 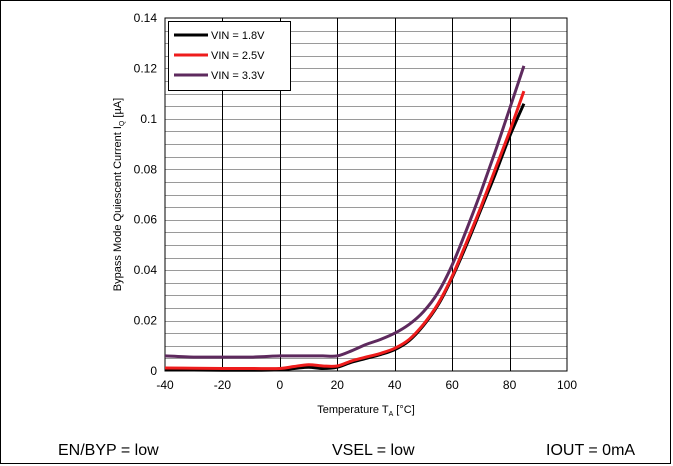 What do you see at coordinates (119, 194) in the screenshot?
I see `y-axis-title: Bypass Mode Quiescent Current IQ [µA]` at bounding box center [119, 194].